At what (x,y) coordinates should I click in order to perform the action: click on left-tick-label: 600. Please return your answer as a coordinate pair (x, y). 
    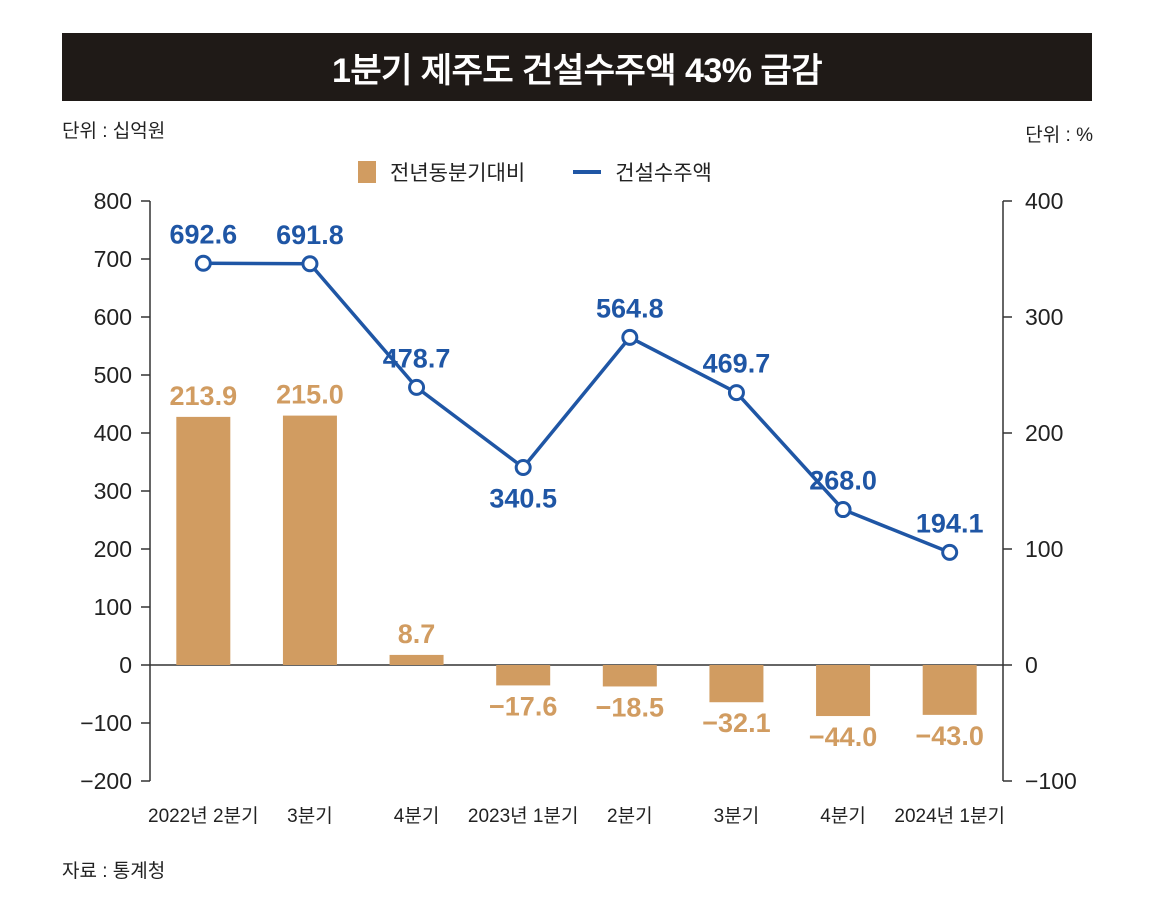
    Looking at the image, I should click on (113, 317).